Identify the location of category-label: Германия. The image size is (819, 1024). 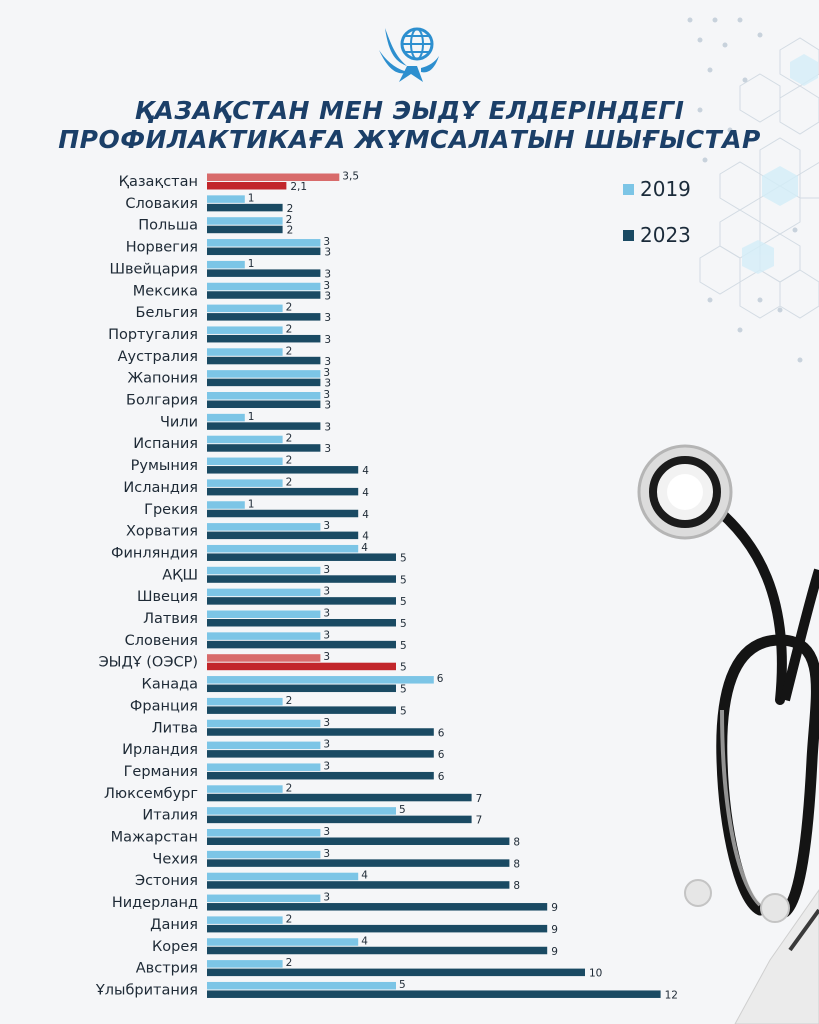
(161, 772).